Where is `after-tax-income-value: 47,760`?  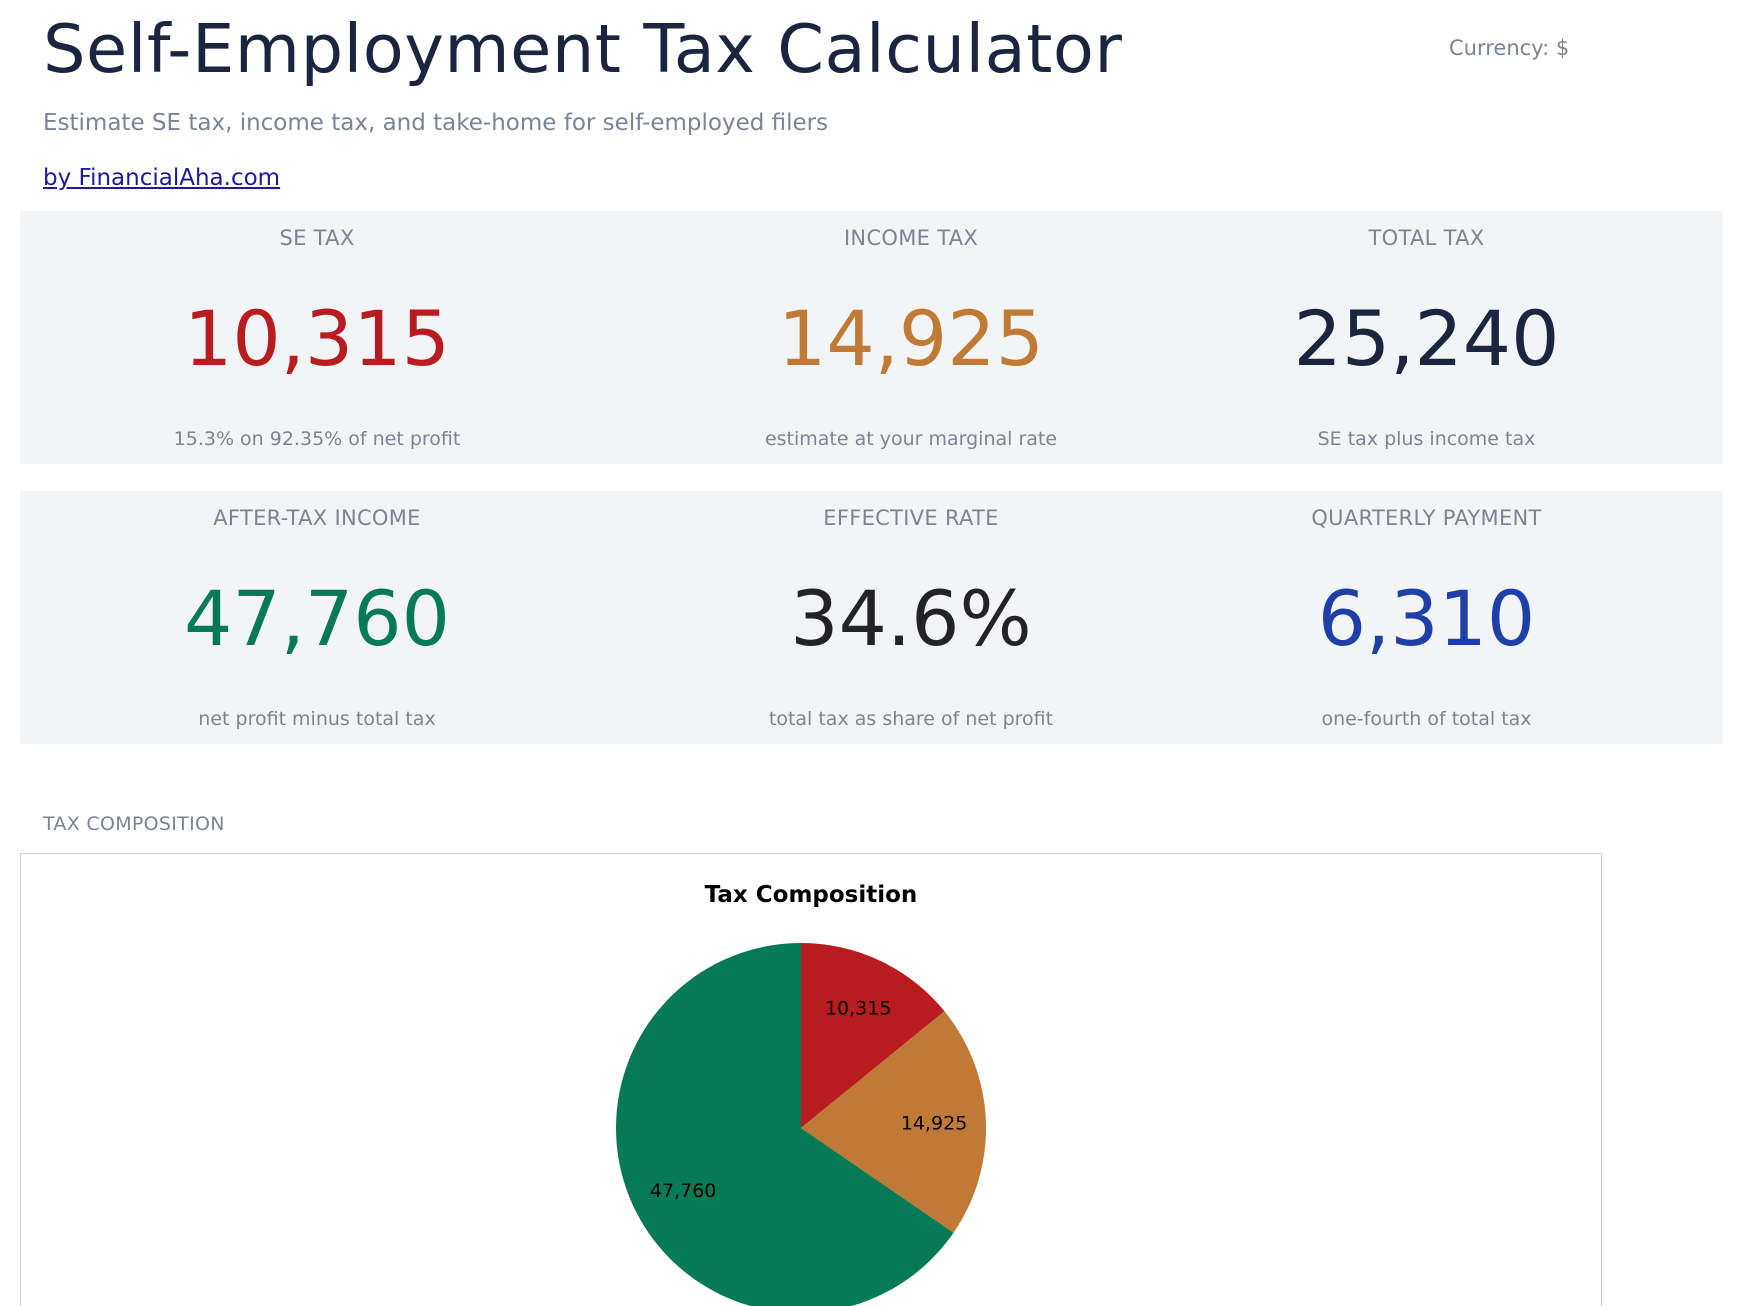
after-tax-income-value: 47,760 is located at coordinates (317, 618).